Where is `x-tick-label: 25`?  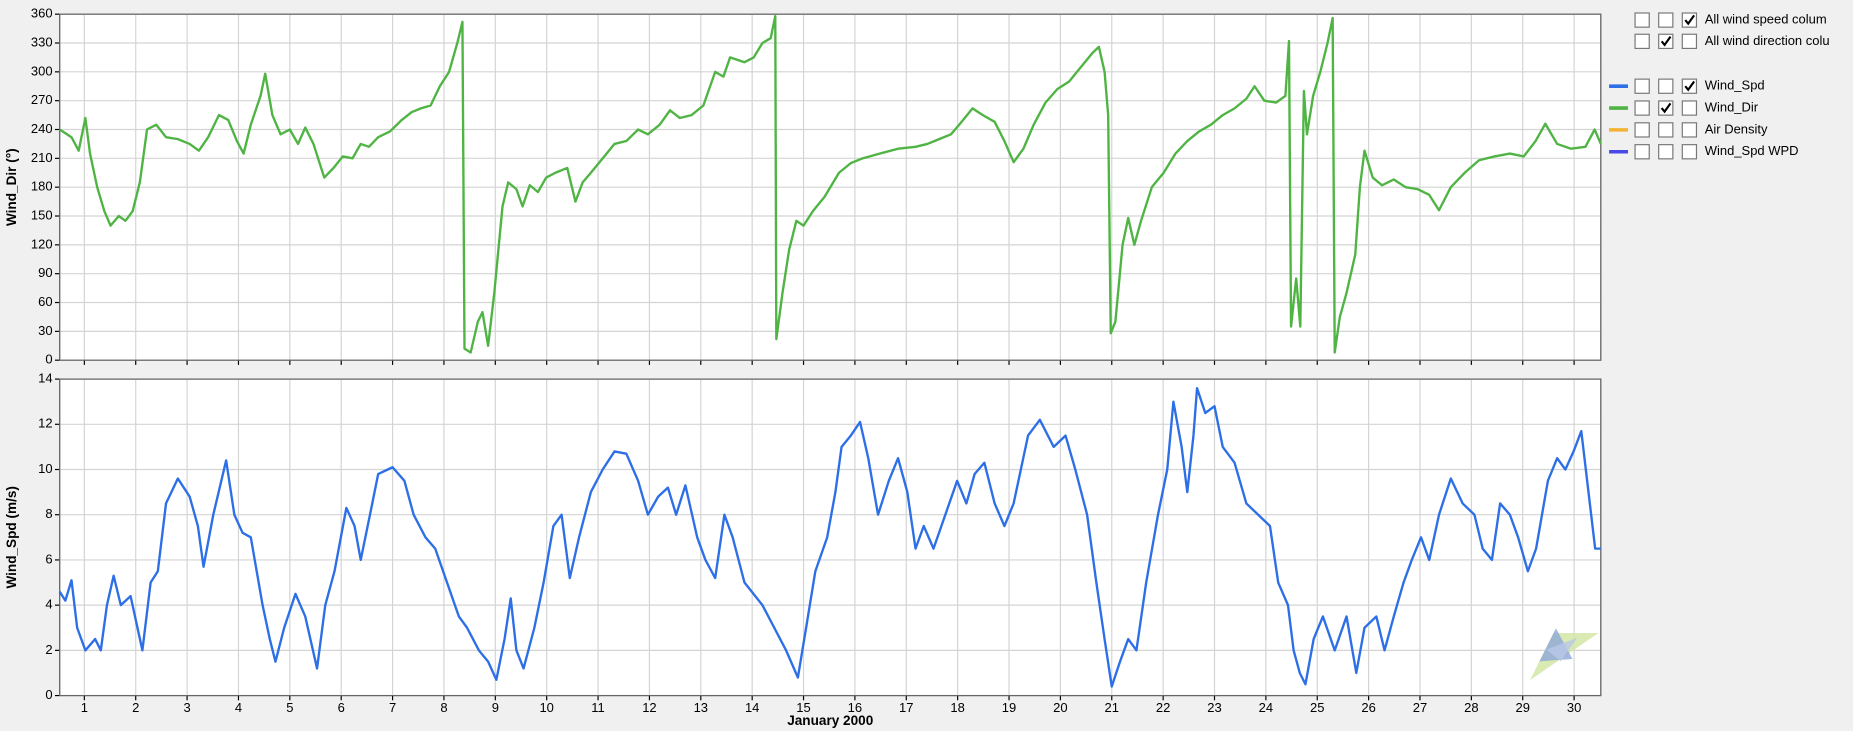 x-tick-label: 25 is located at coordinates (1317, 707).